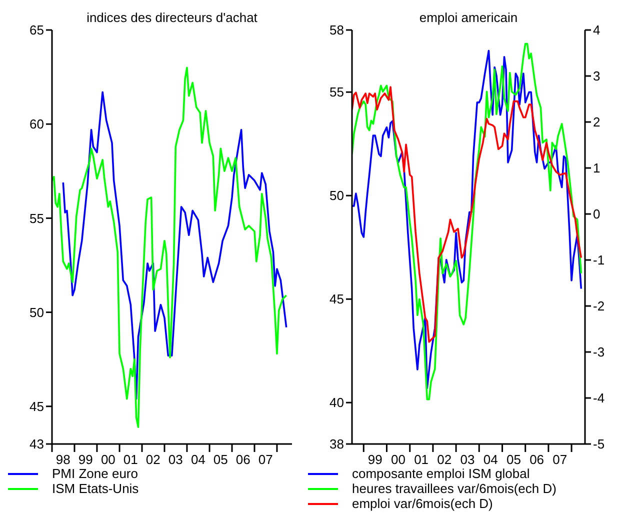 The height and width of the screenshot is (516, 625). What do you see at coordinates (337, 402) in the screenshot?
I see `y-tick-label: 40` at bounding box center [337, 402].